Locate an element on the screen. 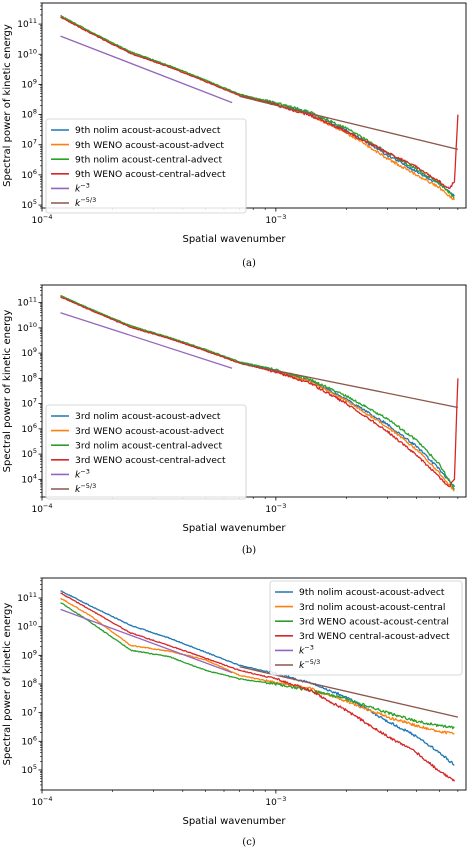 Image resolution: width=474 pixels, height=850 pixels. panel-caption: (b) is located at coordinates (249, 550).